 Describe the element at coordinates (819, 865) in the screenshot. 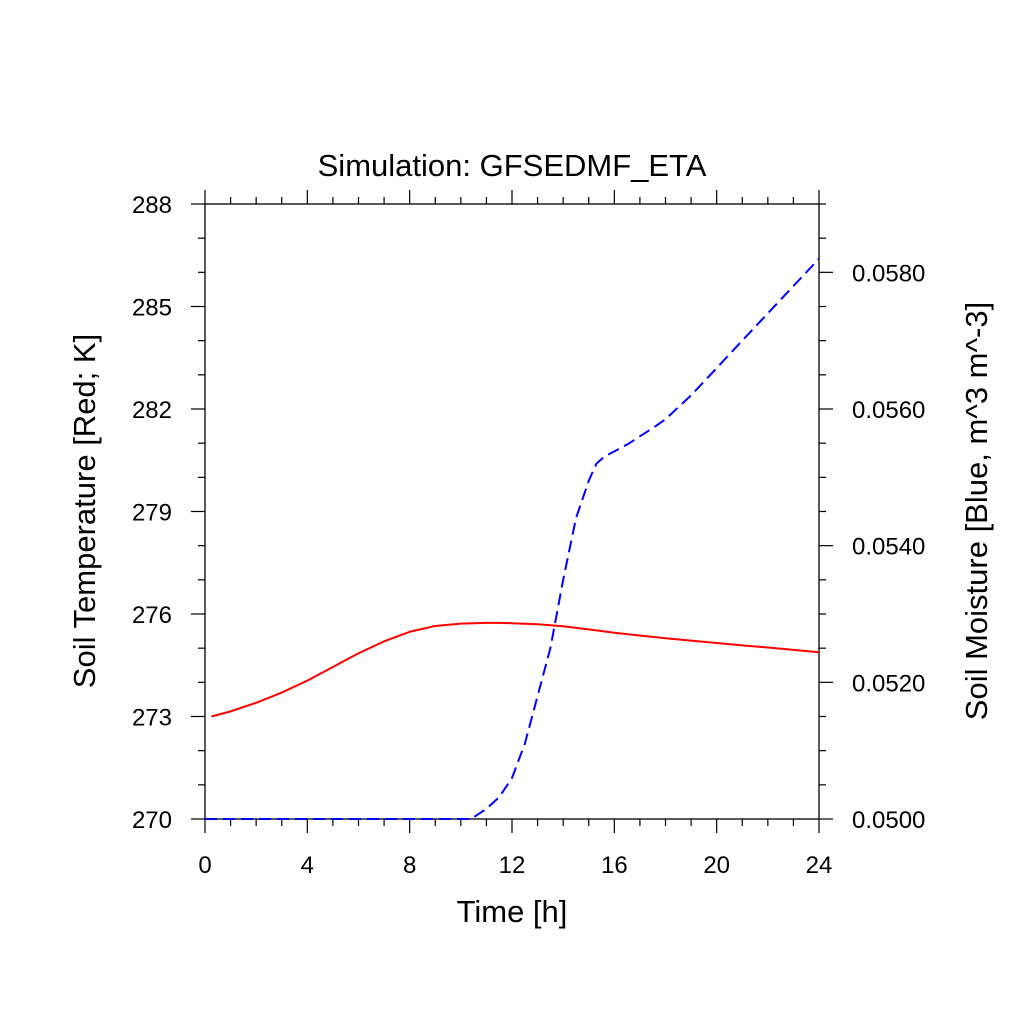

I see `x-tick-label: 24` at that location.